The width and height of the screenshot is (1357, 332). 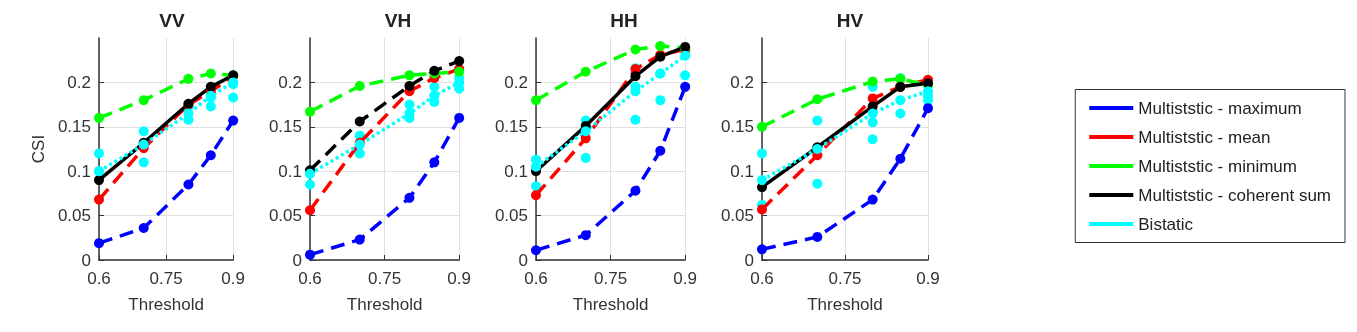 What do you see at coordinates (38, 149) in the screenshot?
I see `y-axis-title: CSI` at bounding box center [38, 149].